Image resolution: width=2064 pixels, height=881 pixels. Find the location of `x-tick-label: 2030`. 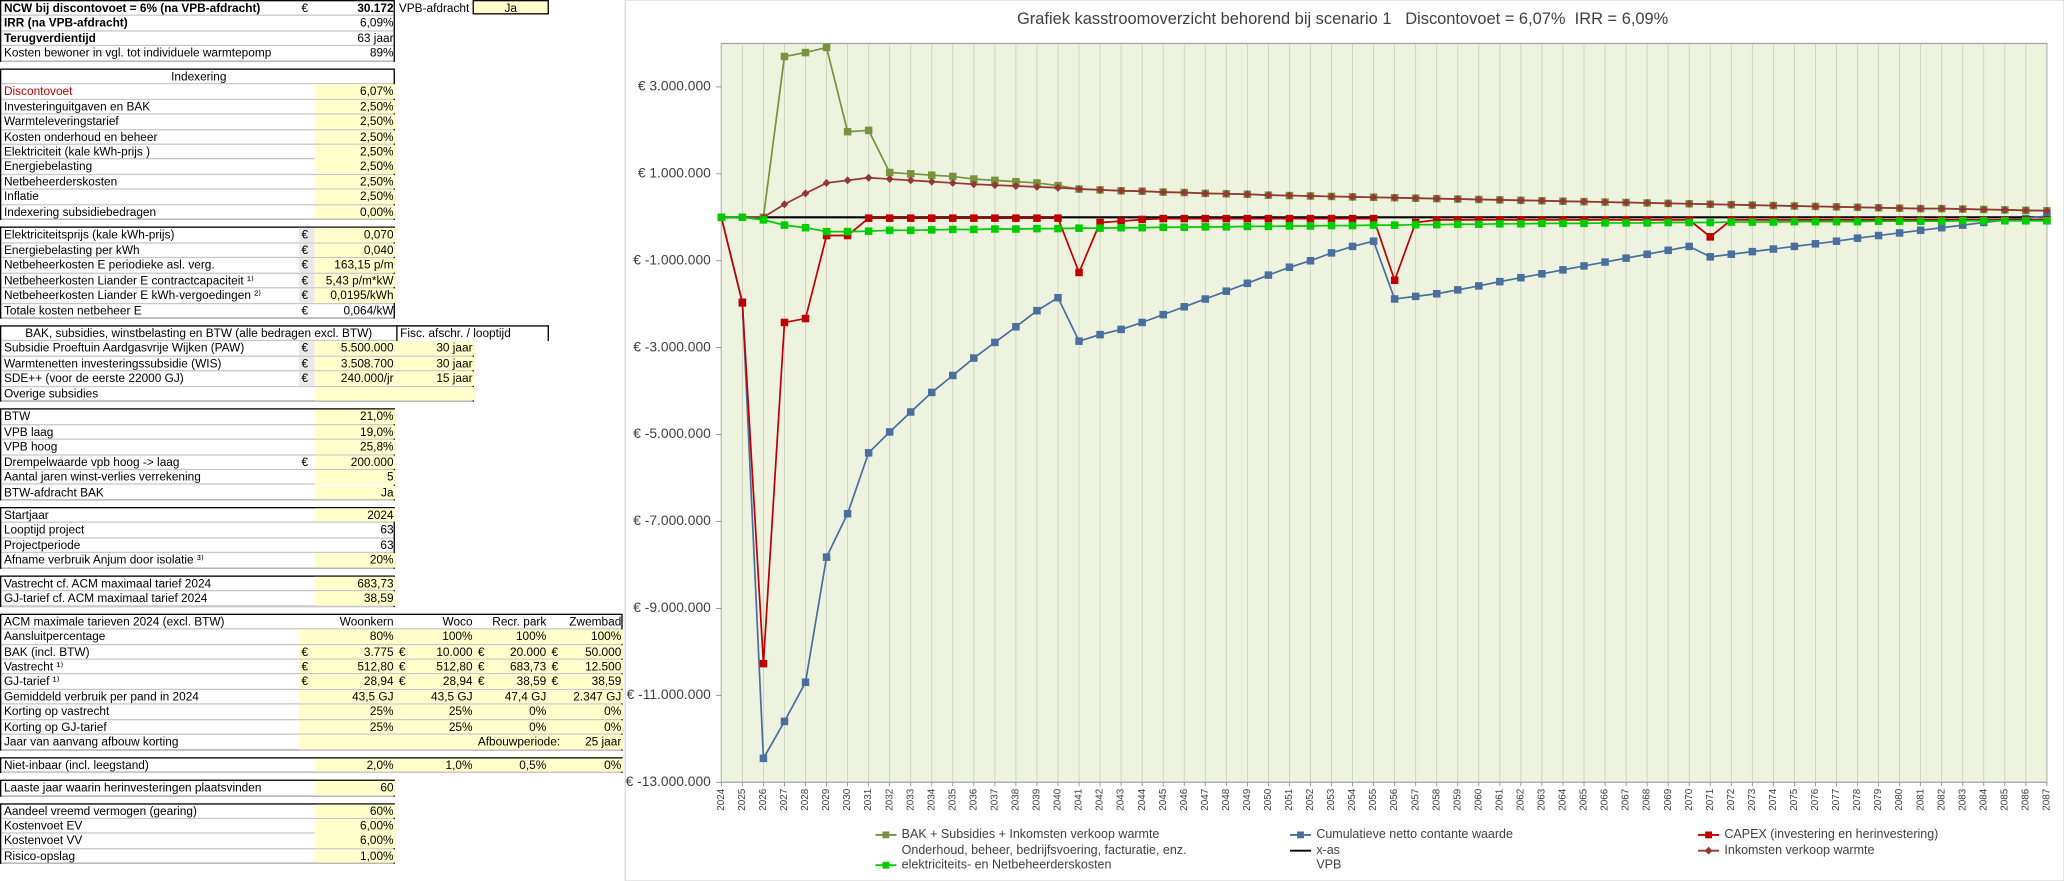

x-tick-label: 2030 is located at coordinates (847, 799).